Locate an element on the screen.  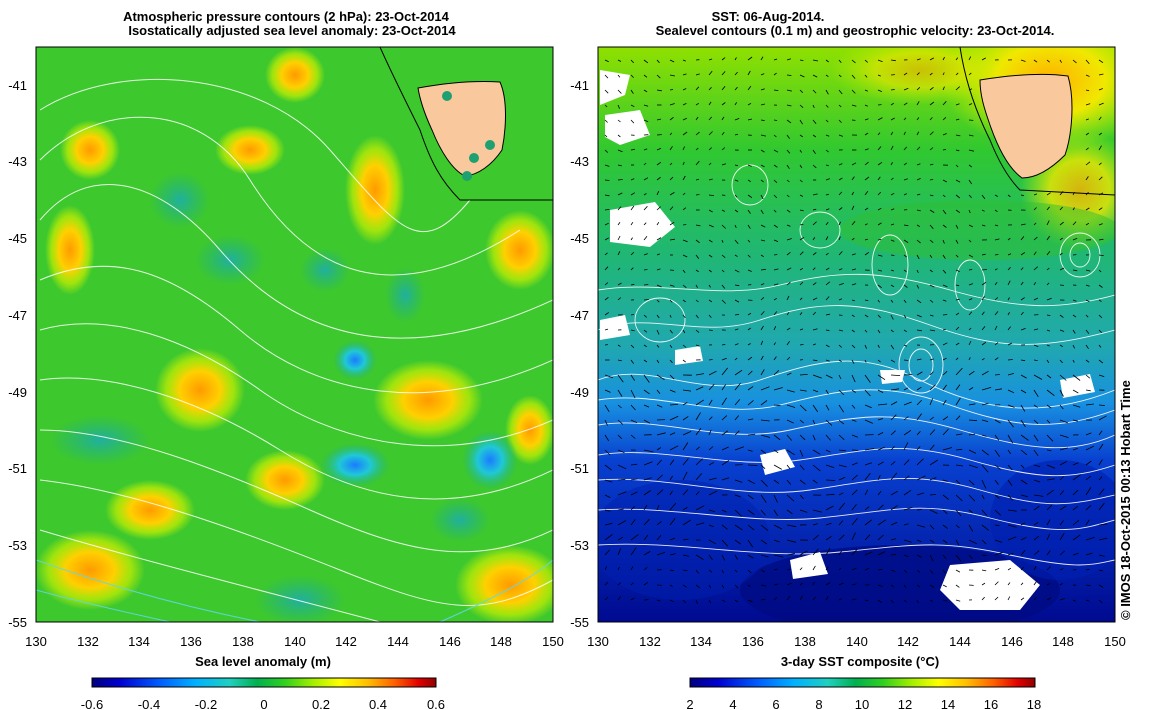
left-ytick: -55 is located at coordinates (17, 622).